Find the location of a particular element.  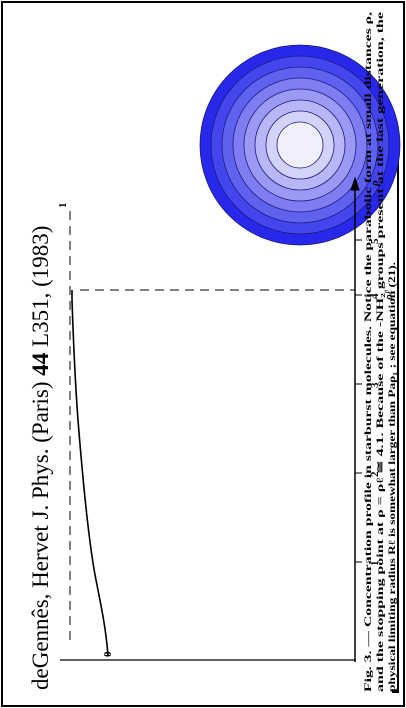

x-tick-label: 1 is located at coordinates (375, 564).